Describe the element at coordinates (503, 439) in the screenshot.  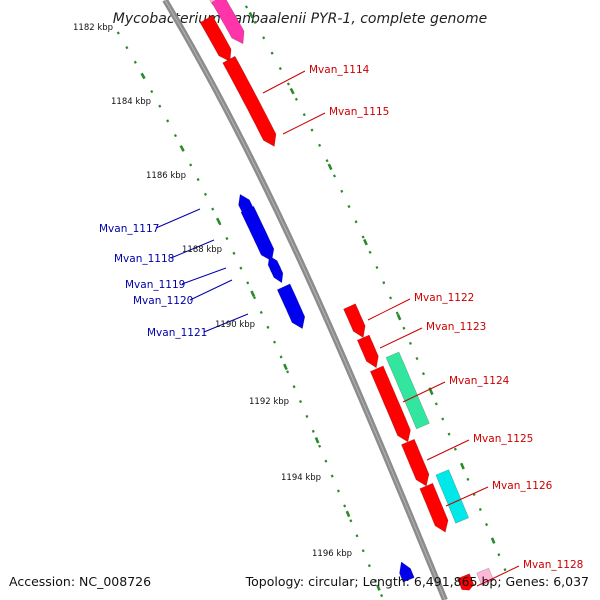
I see `gene-label-forward: Mvan_1125` at that location.